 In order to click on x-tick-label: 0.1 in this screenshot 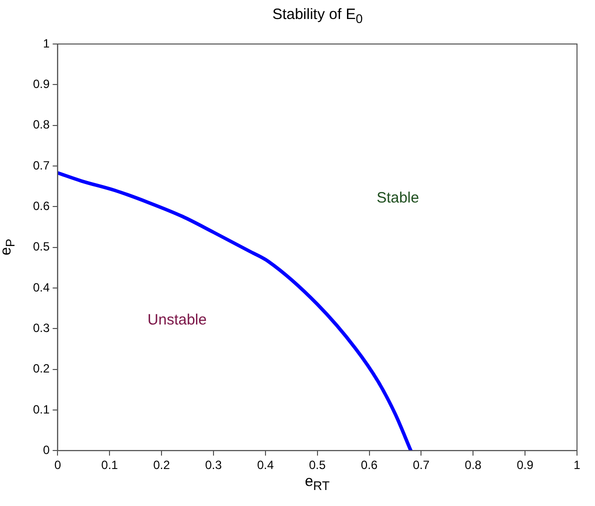, I will do `click(109, 465)`.